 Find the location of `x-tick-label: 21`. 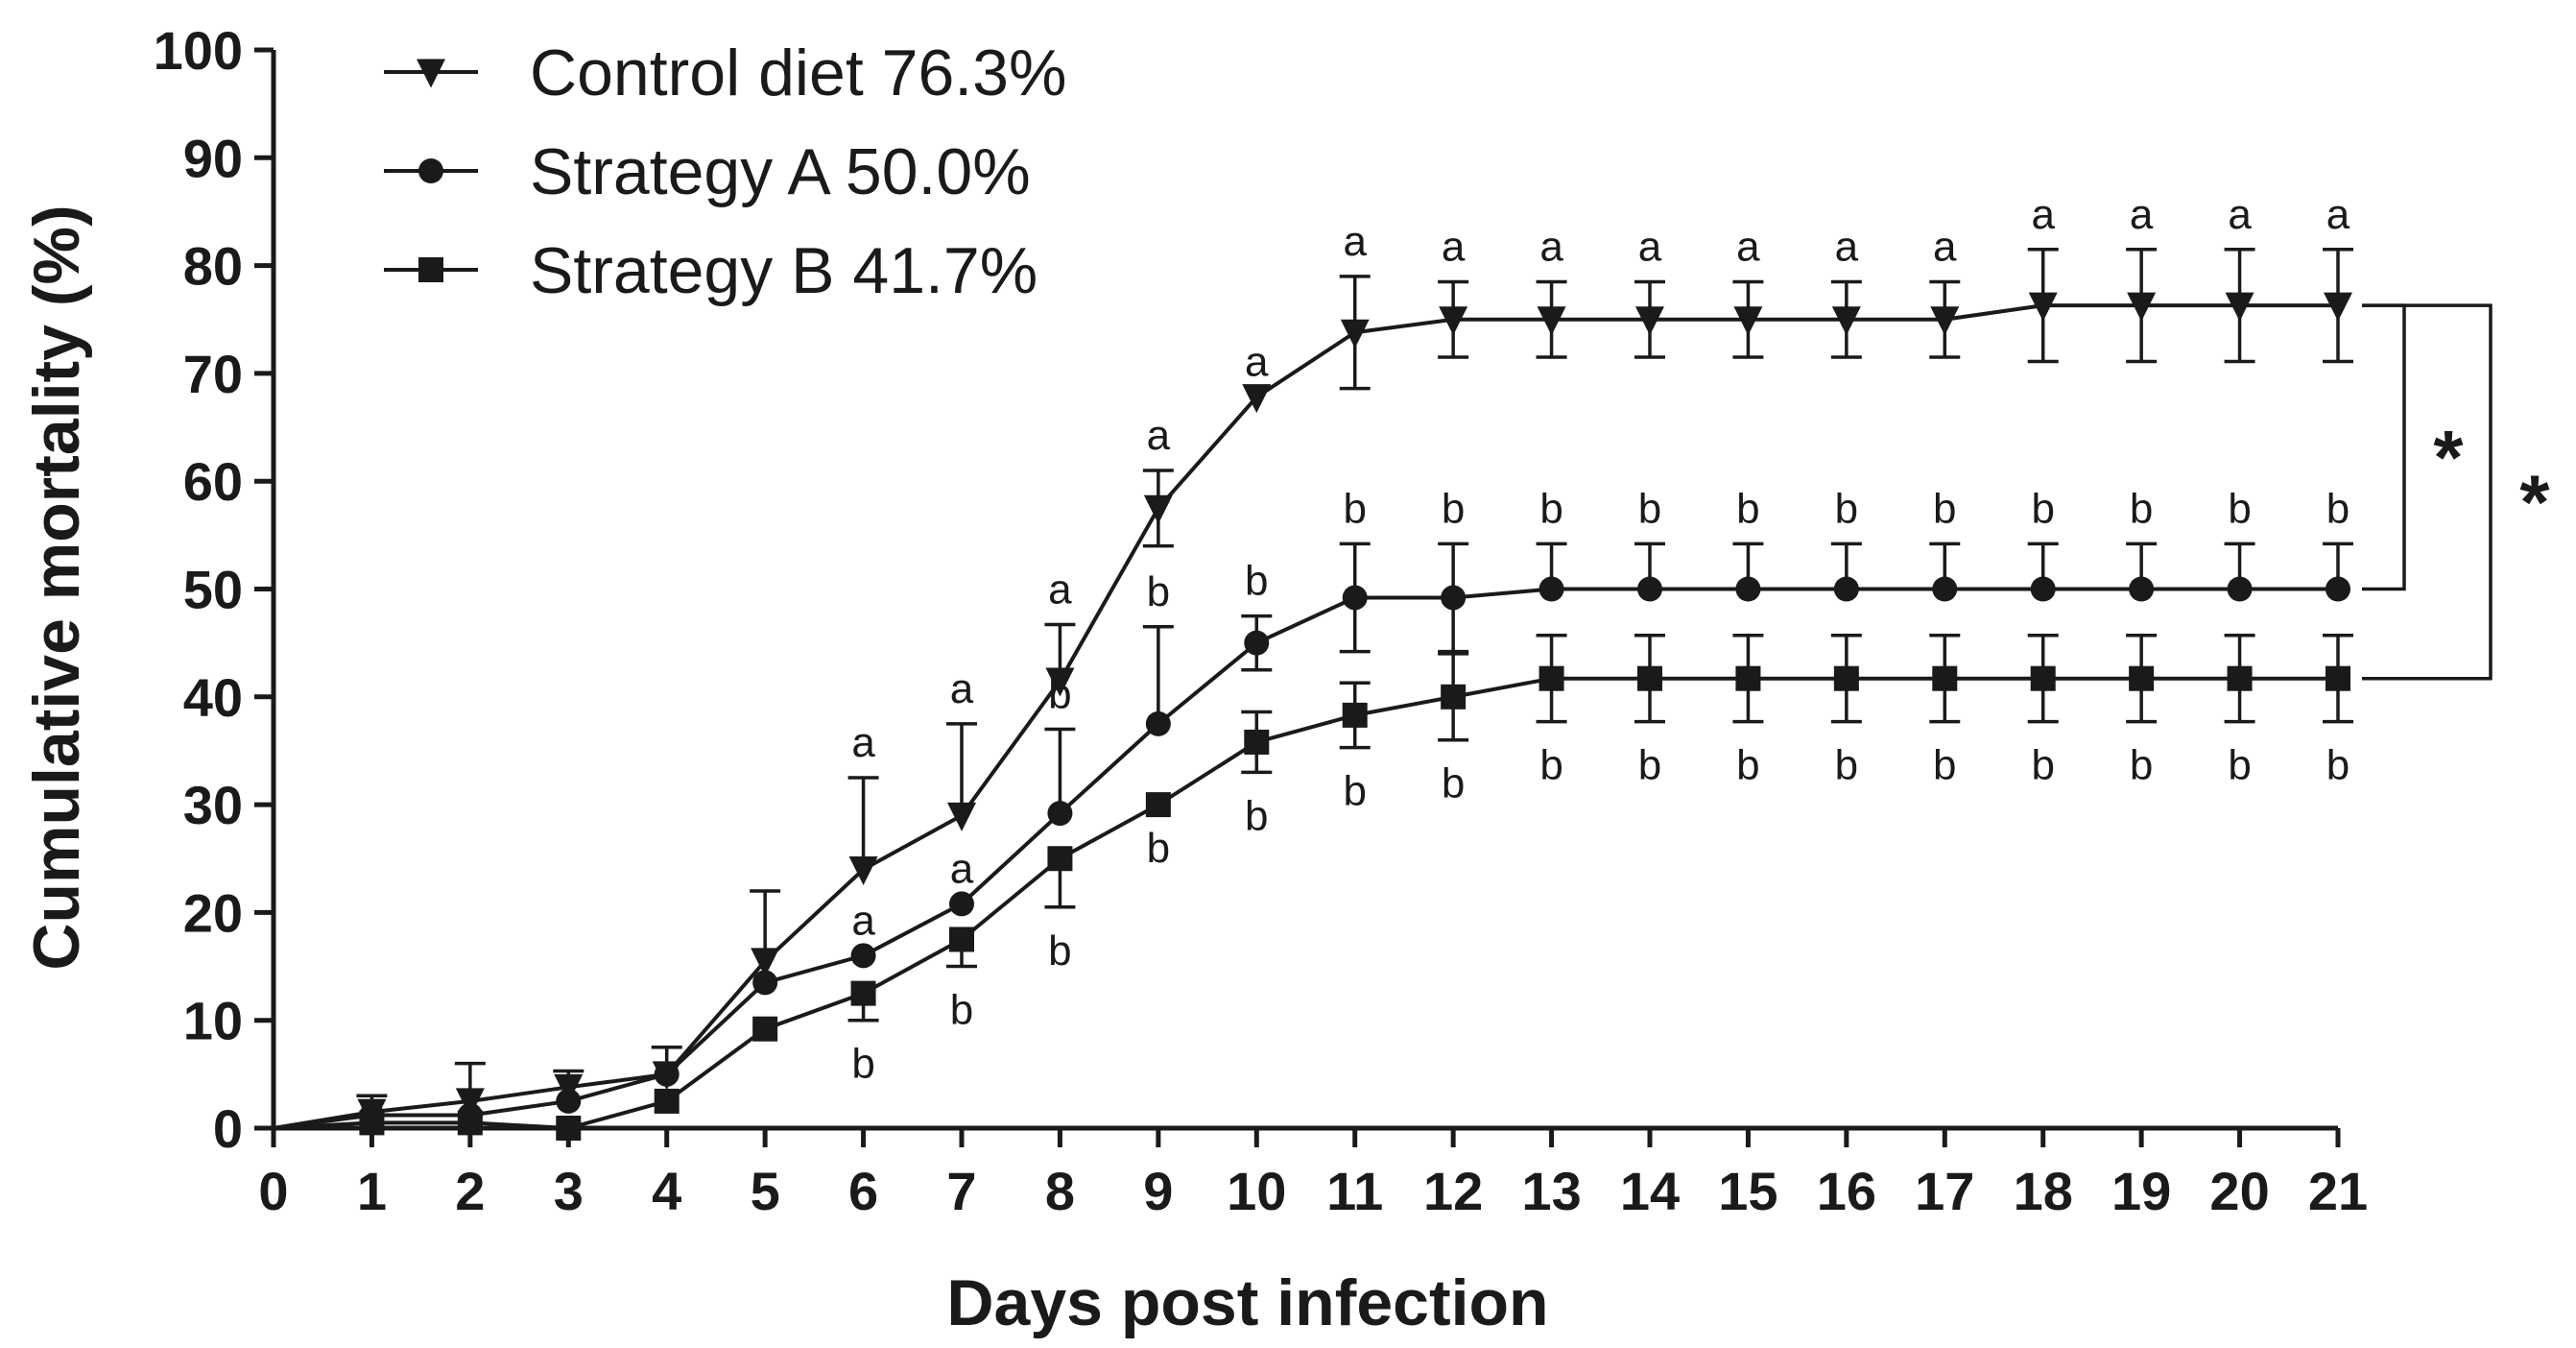

x-tick-label: 21 is located at coordinates (2338, 1191).